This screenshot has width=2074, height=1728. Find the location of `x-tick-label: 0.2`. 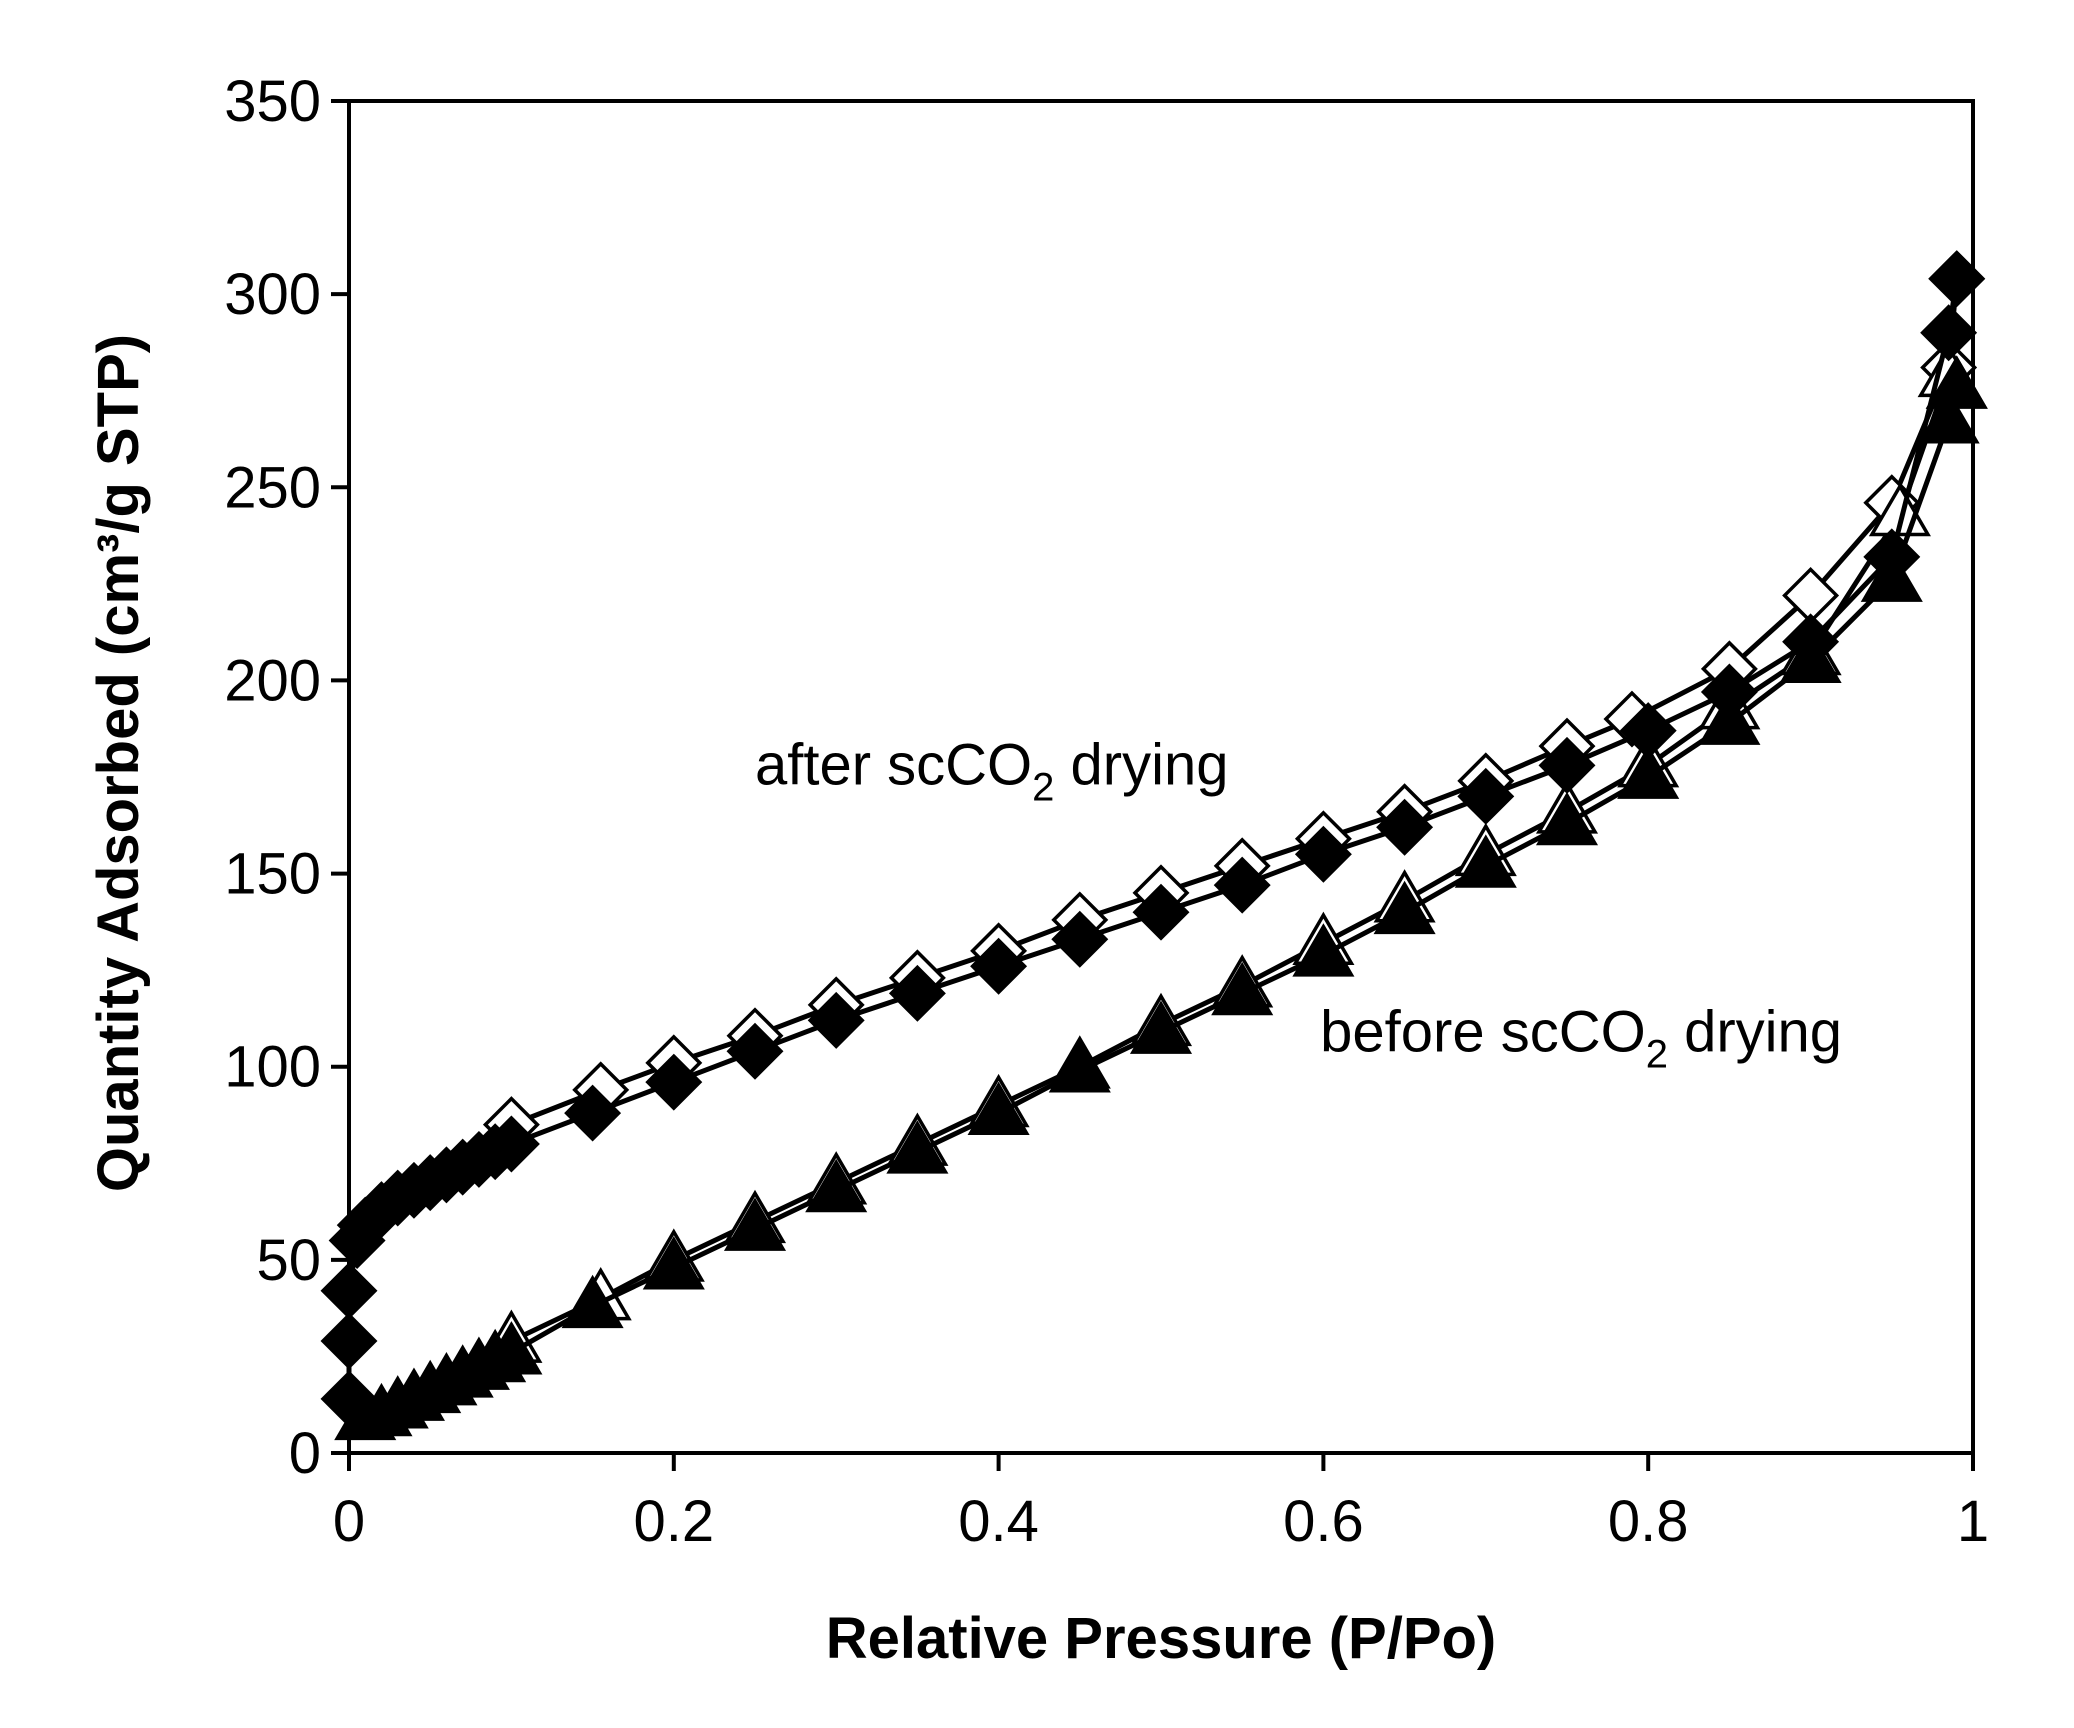

x-tick-label: 0.2 is located at coordinates (673, 1521).